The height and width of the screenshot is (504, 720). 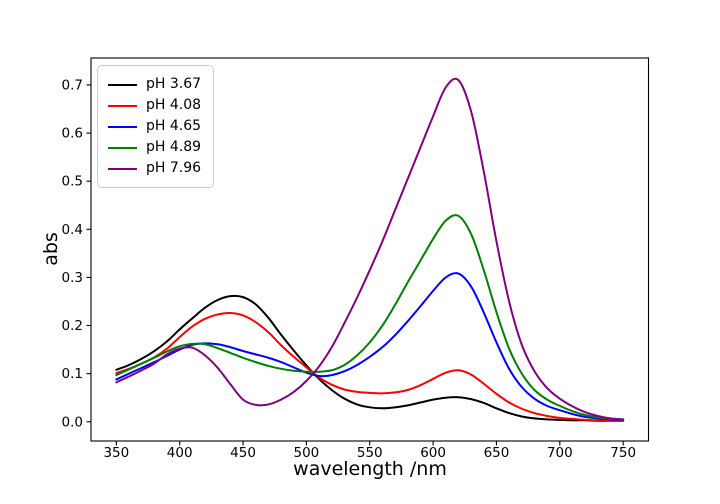 I want to click on x-axis-title: wavelength /nm, so click(x=370, y=469).